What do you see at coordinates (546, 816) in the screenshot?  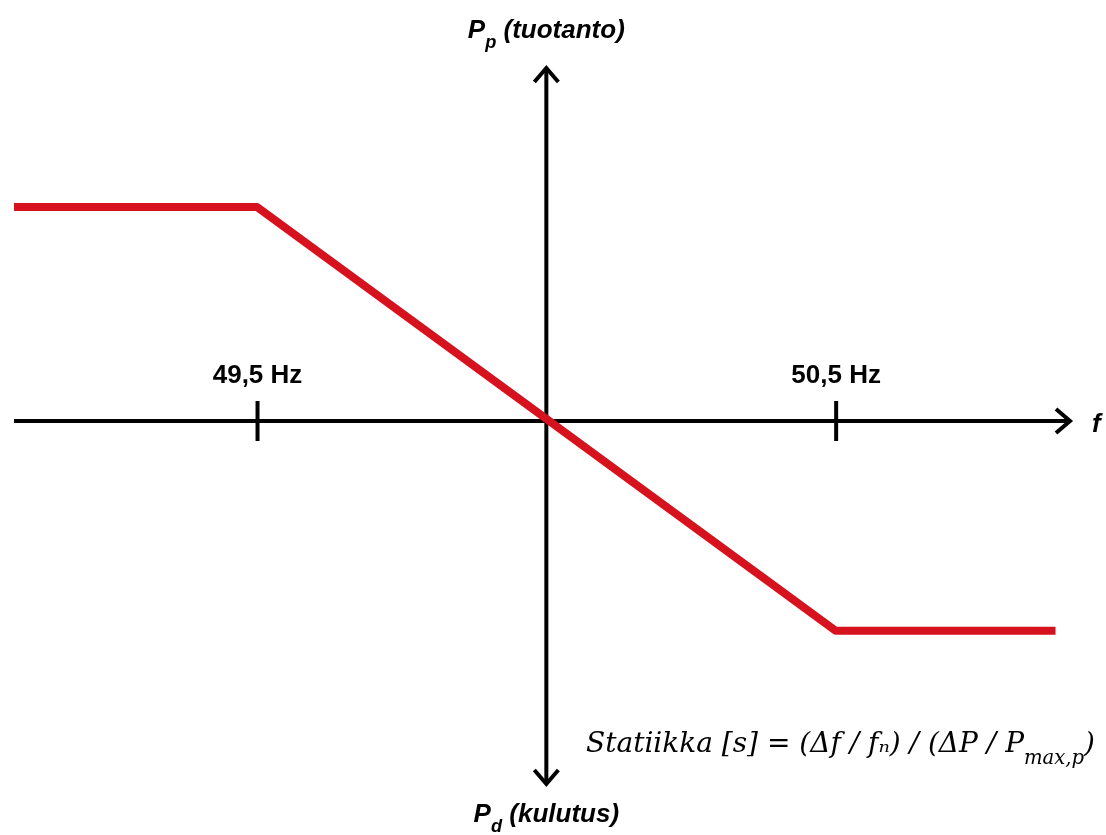 I see `text: P$_{d}$ (kulutus)` at bounding box center [546, 816].